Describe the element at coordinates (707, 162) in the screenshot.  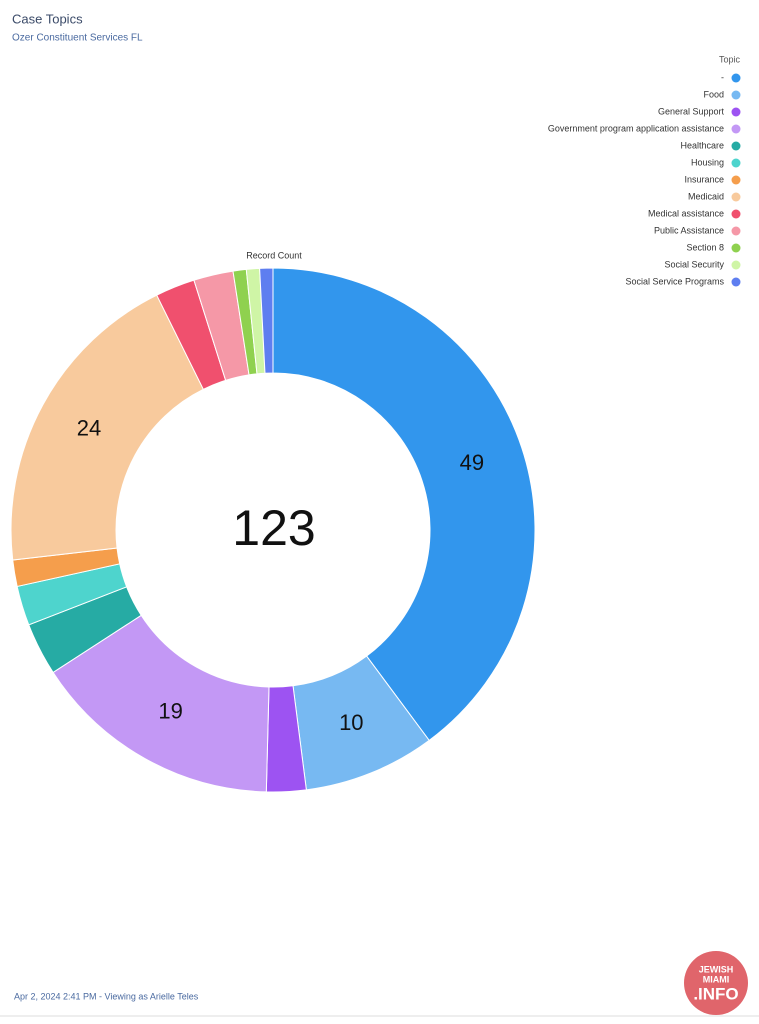
I see `legend-label: Housing` at that location.